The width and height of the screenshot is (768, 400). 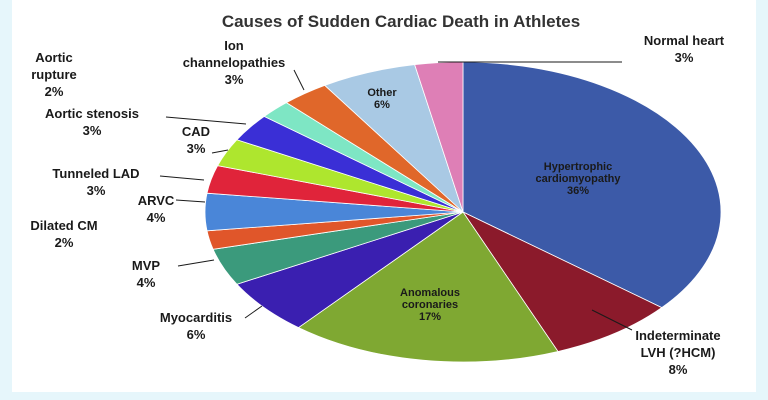 I want to click on leader-line-ion, so click(x=299, y=80).